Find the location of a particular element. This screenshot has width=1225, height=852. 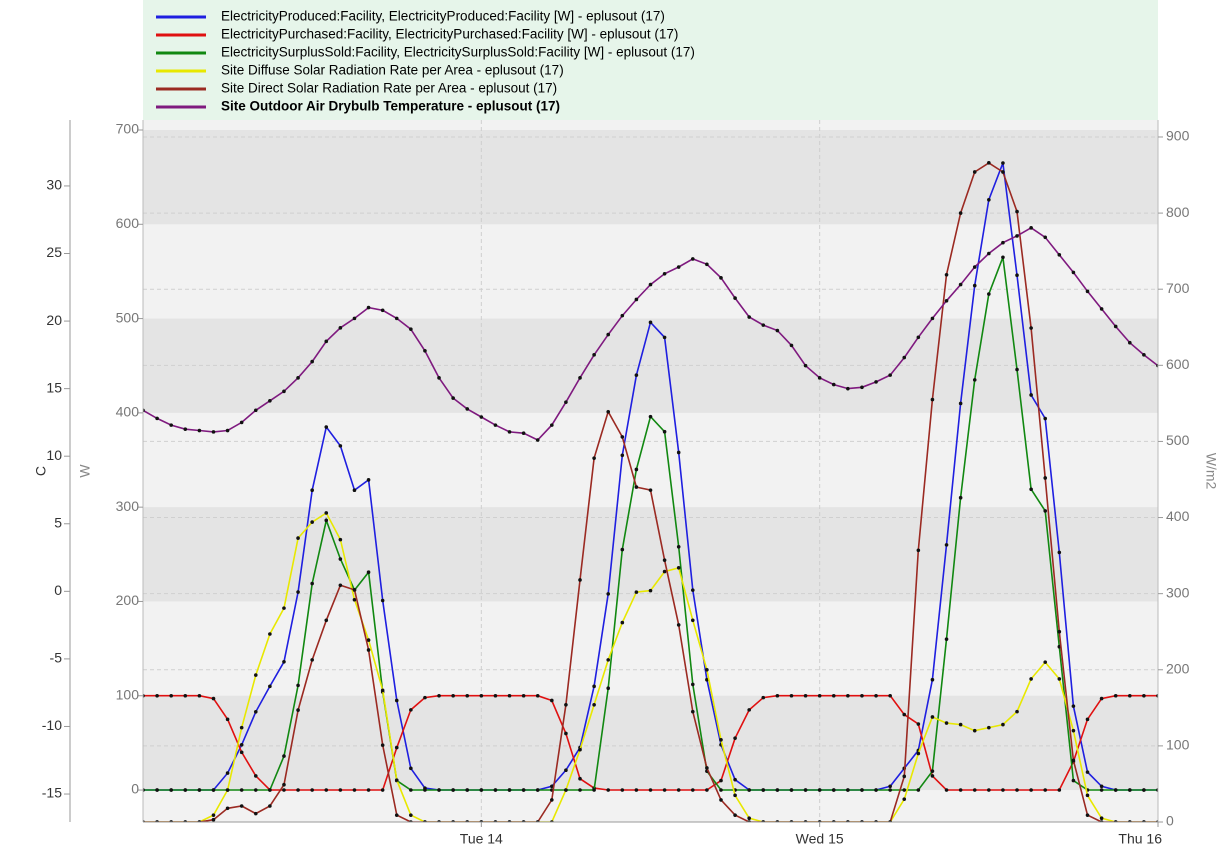

legend is located at coordinates (650, 60).